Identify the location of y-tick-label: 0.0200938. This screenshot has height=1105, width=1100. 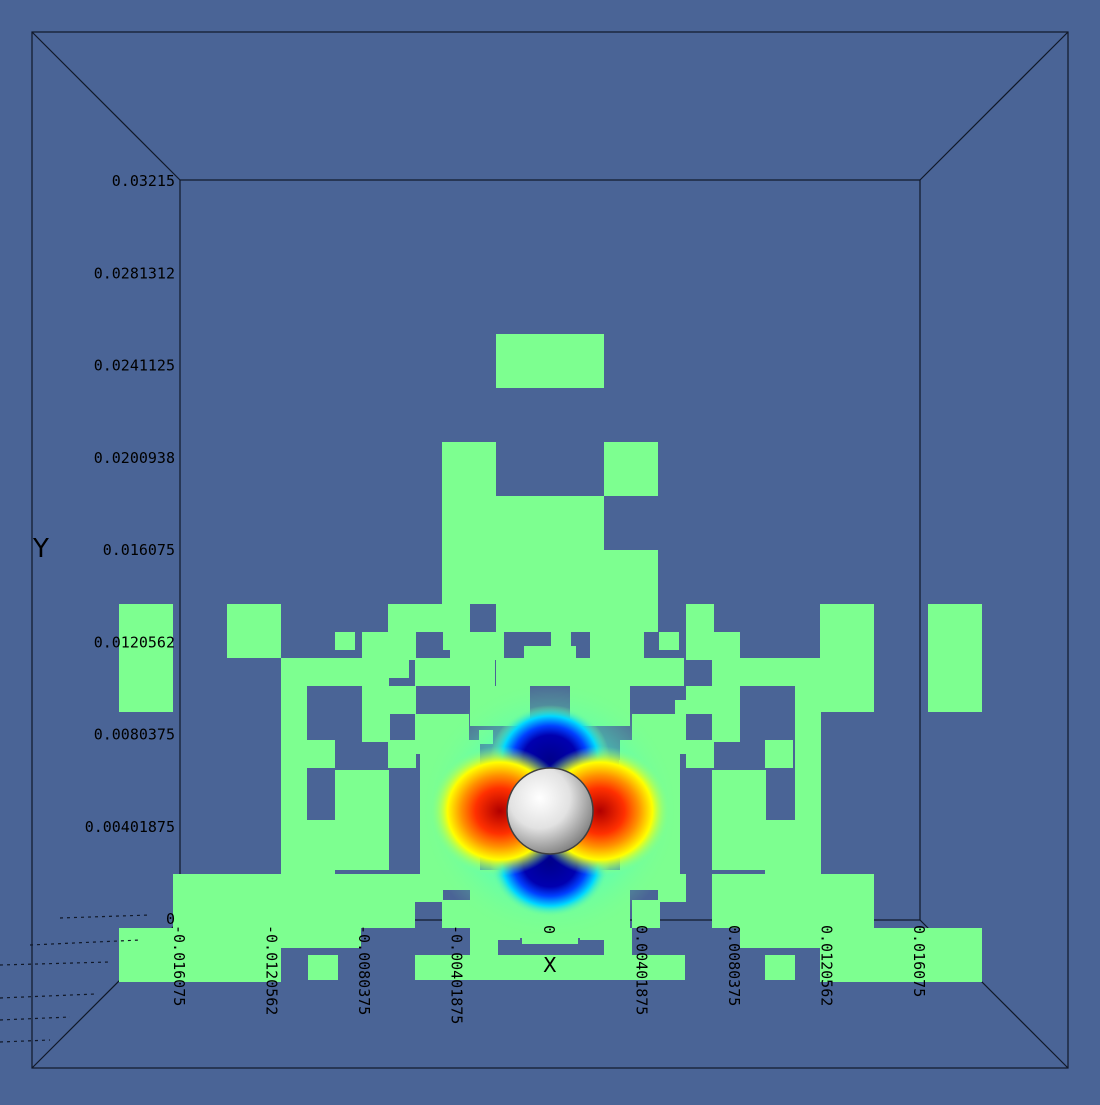
(134, 458).